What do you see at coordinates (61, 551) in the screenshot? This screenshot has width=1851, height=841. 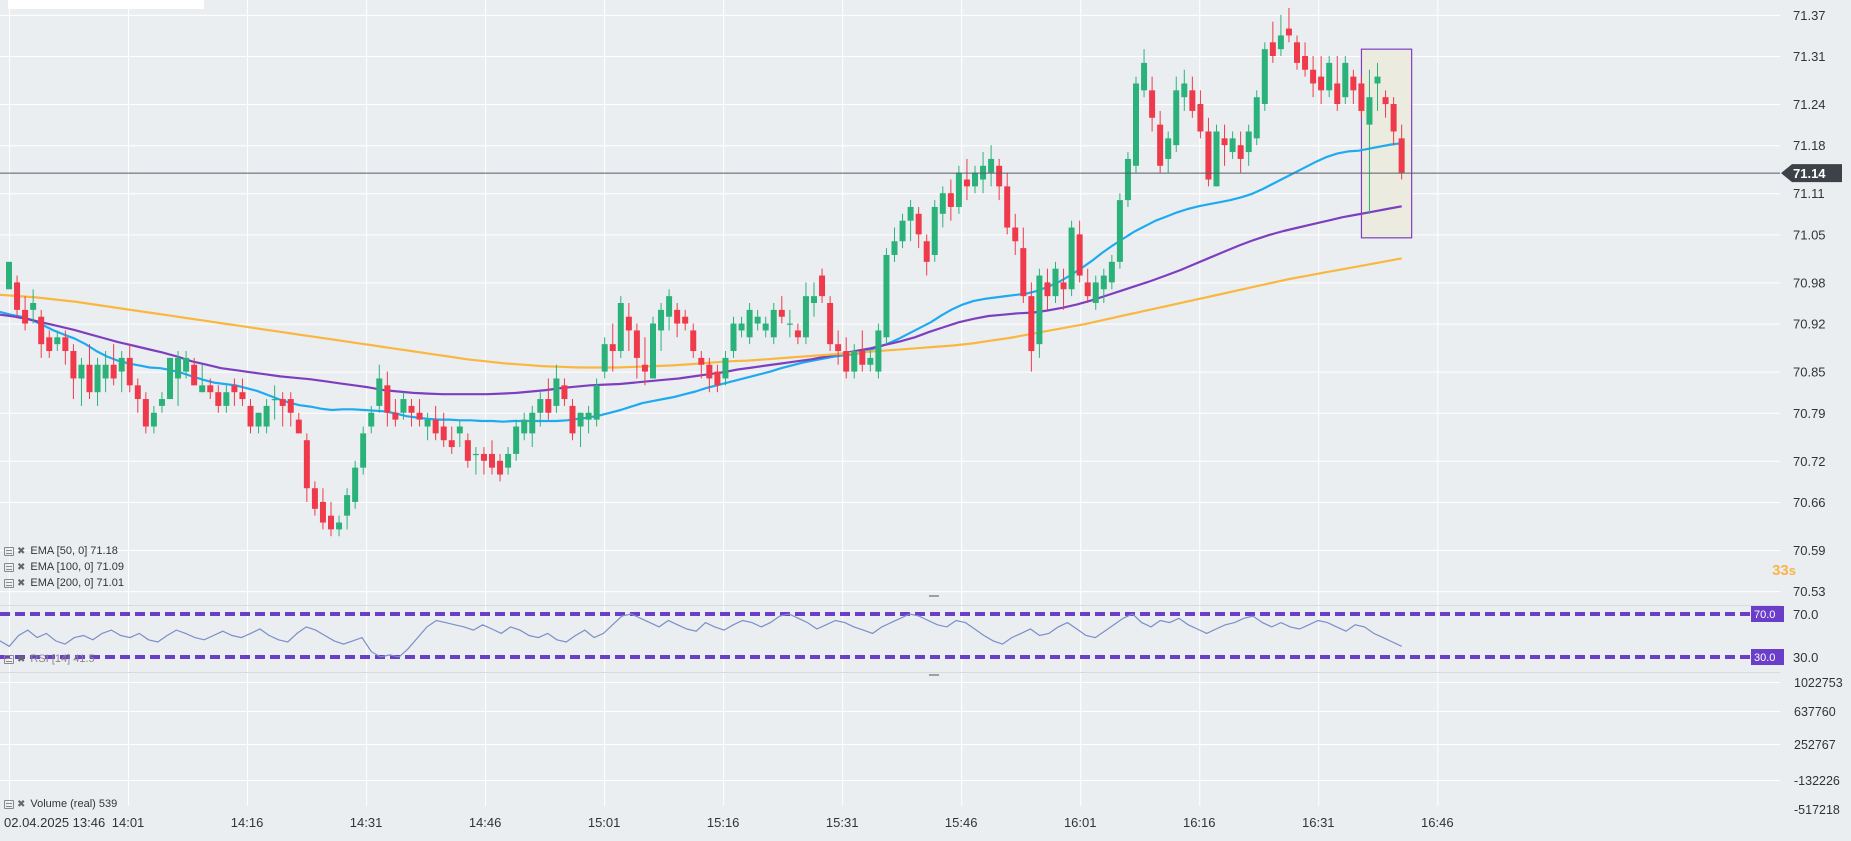 I see `legend-ema-50: ✖ EMA [50, 0] 71.18` at bounding box center [61, 551].